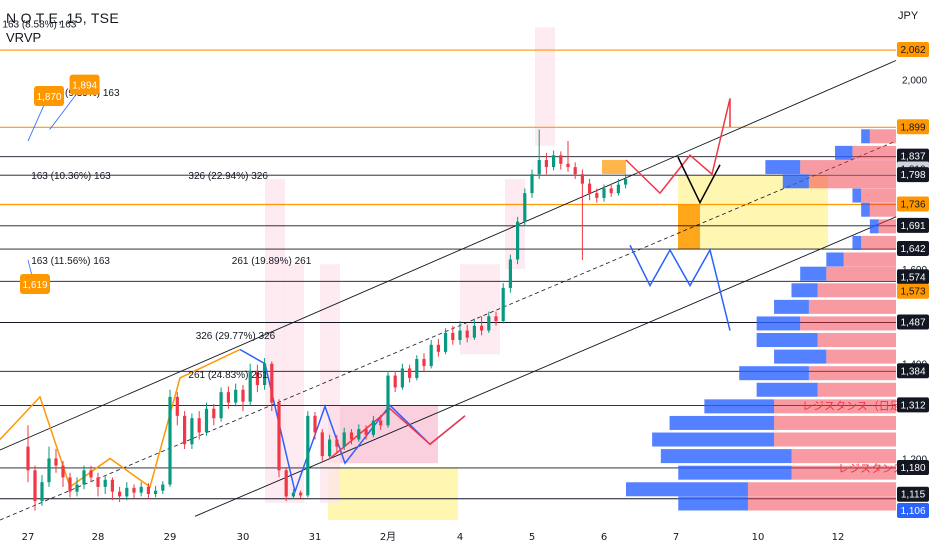 This screenshot has width=932, height=550. What do you see at coordinates (62, 18) in the screenshot?
I see `symbol-title: N O T E, 15, TSE` at bounding box center [62, 18].